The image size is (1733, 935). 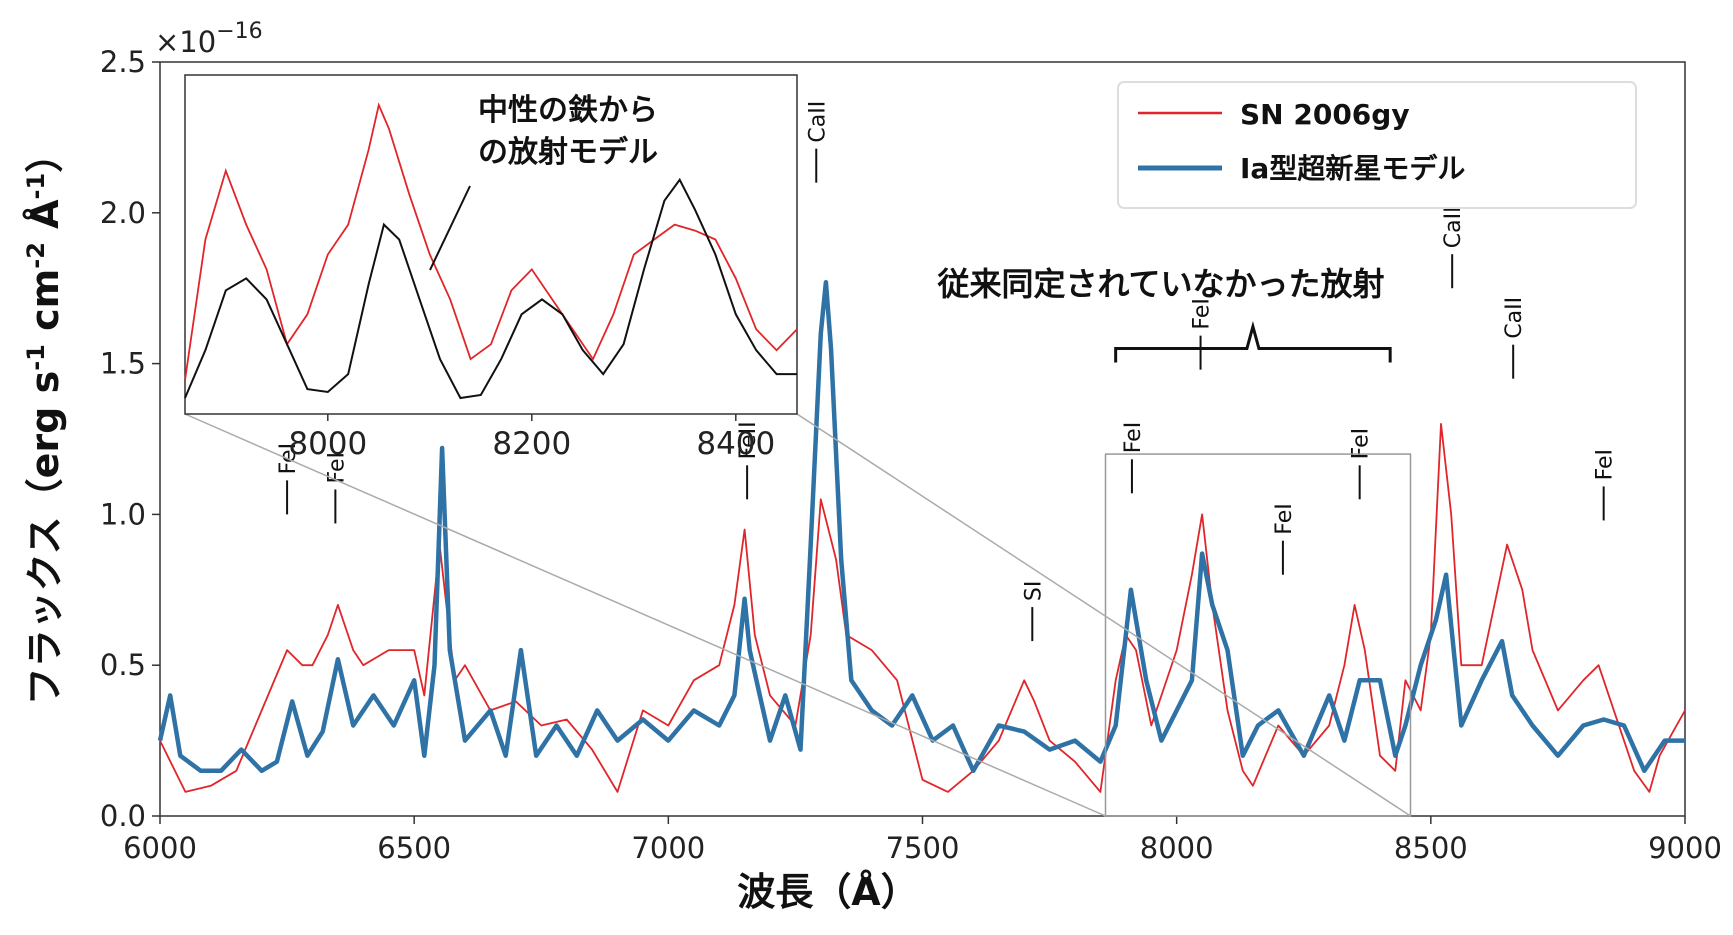 I want to click on inset-x-tick-label: 8000, so click(x=327, y=444).